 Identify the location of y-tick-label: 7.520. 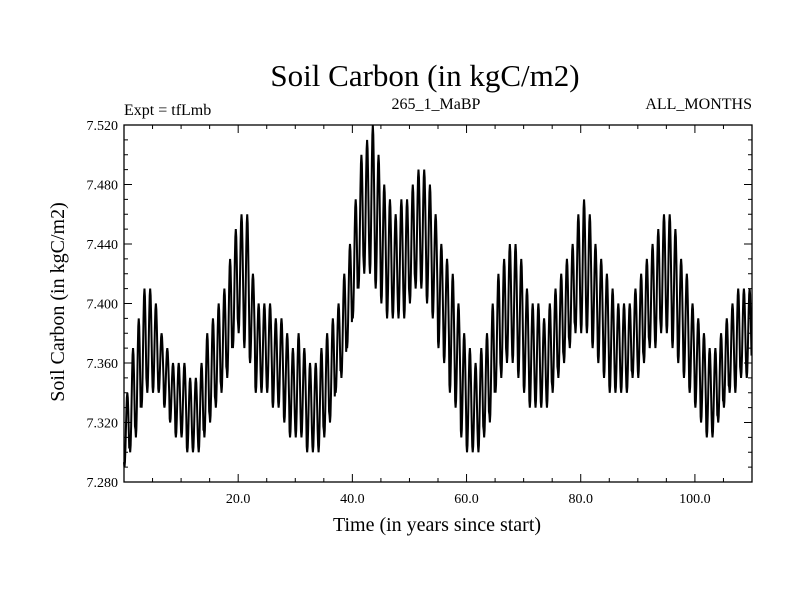
(103, 126).